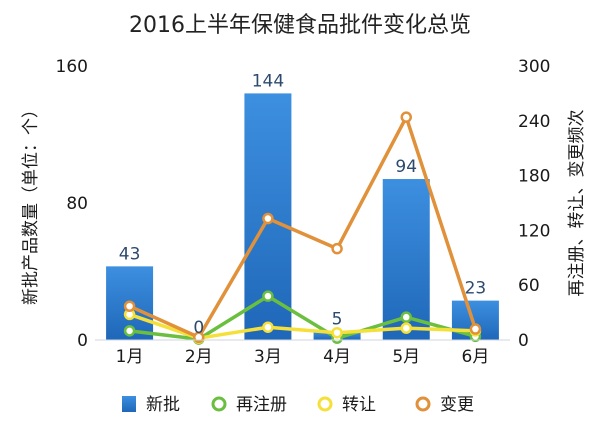 This screenshot has width=600, height=429. I want to click on y-tick-right: 180, so click(534, 177).